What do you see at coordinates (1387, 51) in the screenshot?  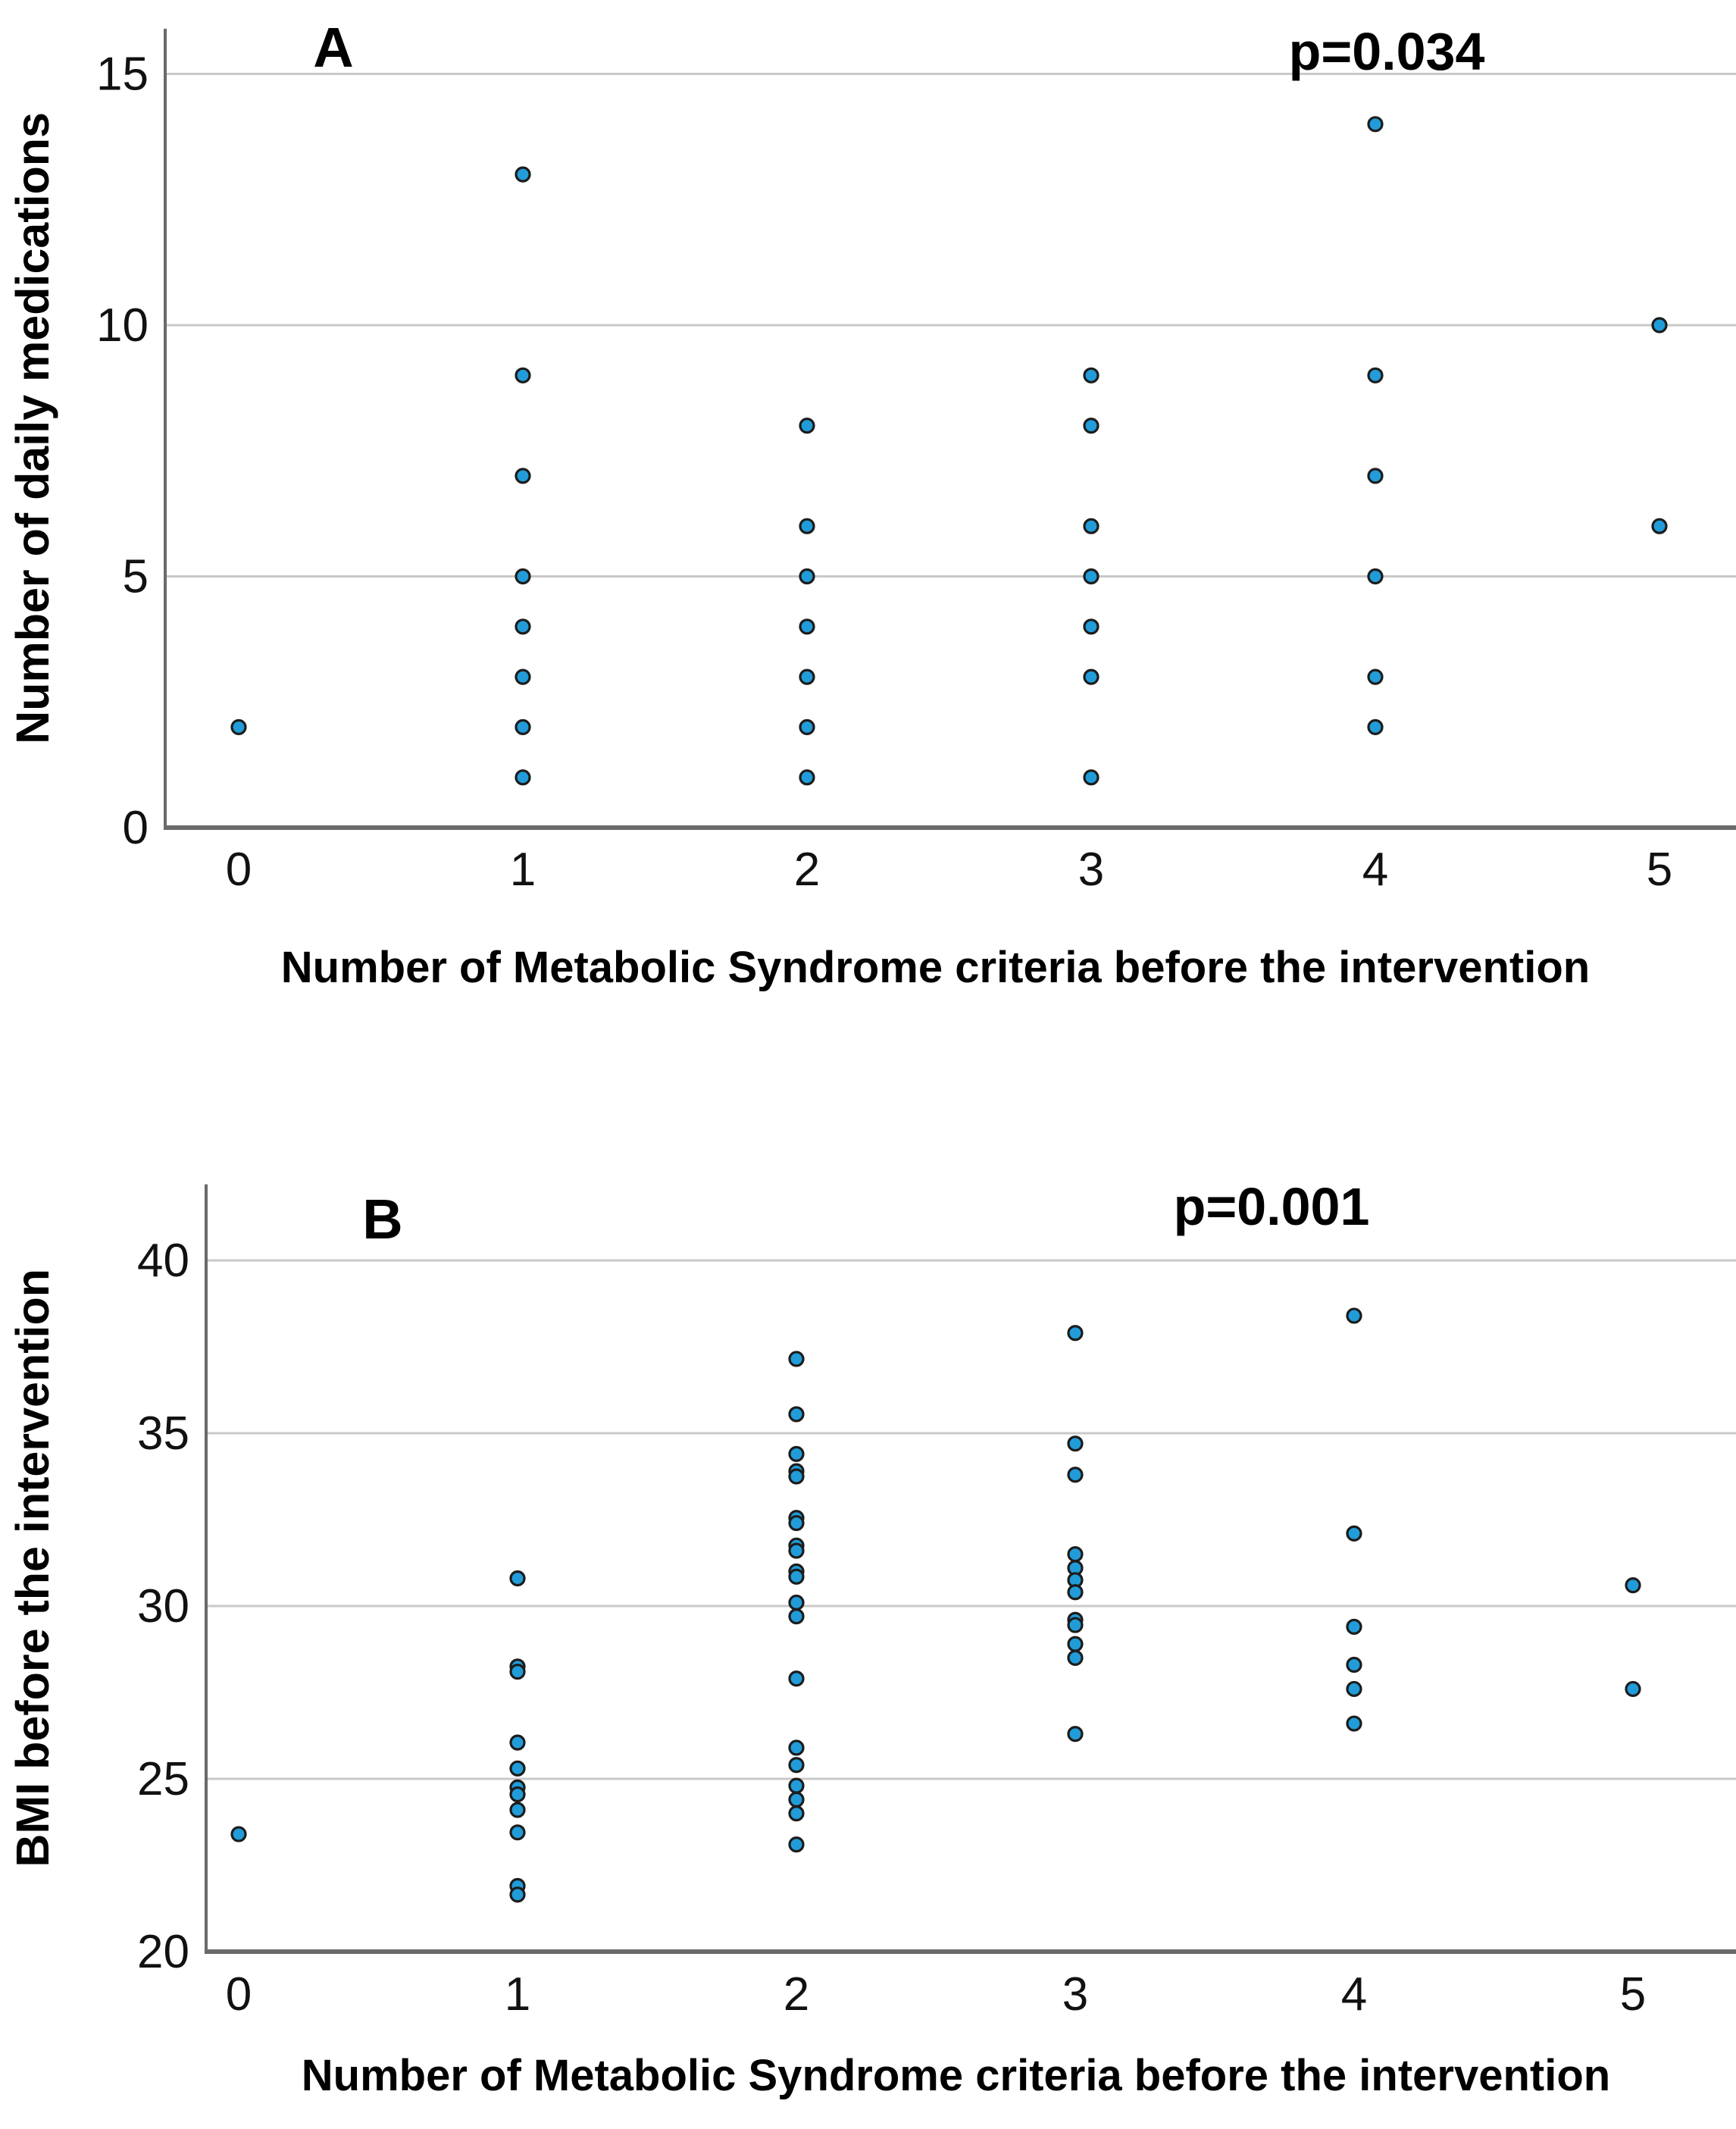 I see `p-value-annotation: p=0.034` at bounding box center [1387, 51].